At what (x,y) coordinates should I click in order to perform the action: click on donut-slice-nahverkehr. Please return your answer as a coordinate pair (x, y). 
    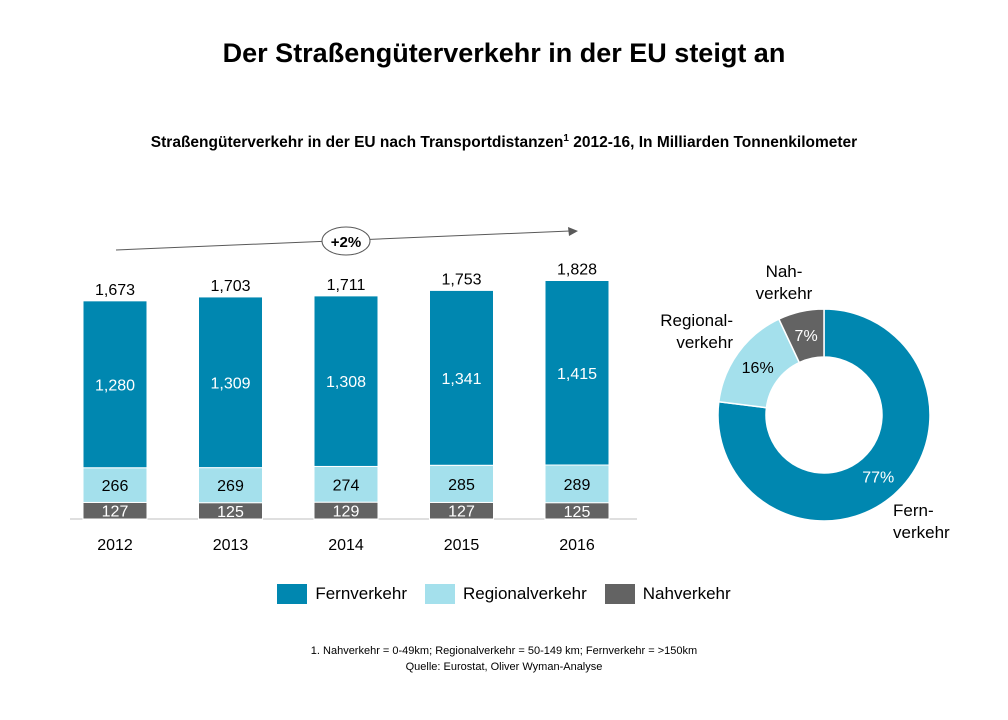
    Looking at the image, I should click on (801, 336).